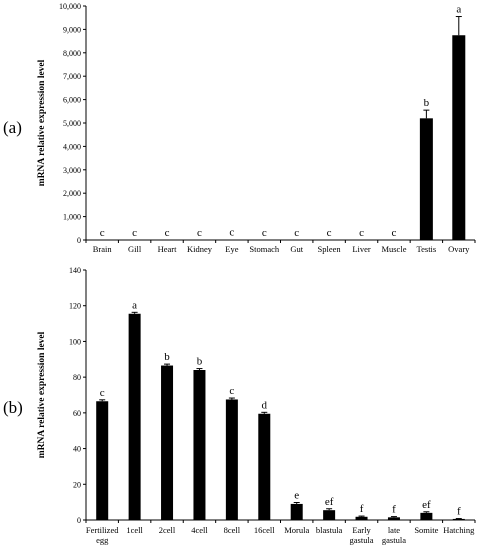 The width and height of the screenshot is (486, 550). Describe the element at coordinates (79, 520) in the screenshot. I see `panel-b-y-tick-label: 0` at that location.